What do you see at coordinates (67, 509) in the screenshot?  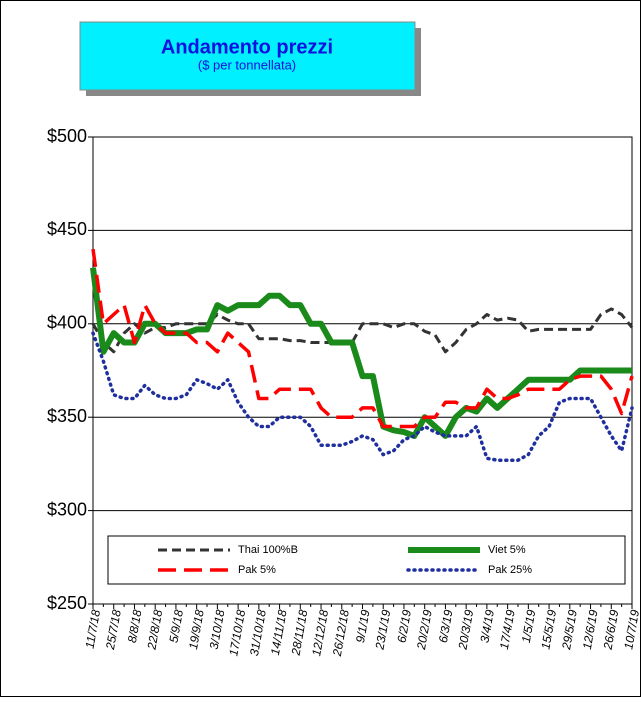 I see `y-tick-label: $300` at bounding box center [67, 509].